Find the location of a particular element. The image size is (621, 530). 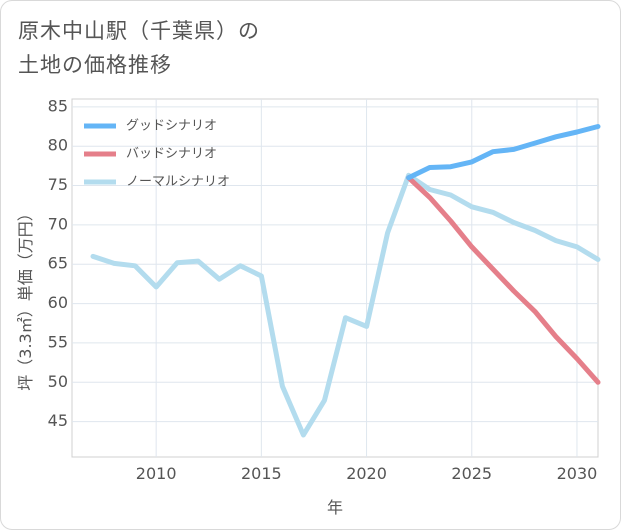

y-tick-label: 75 is located at coordinates (58, 184).